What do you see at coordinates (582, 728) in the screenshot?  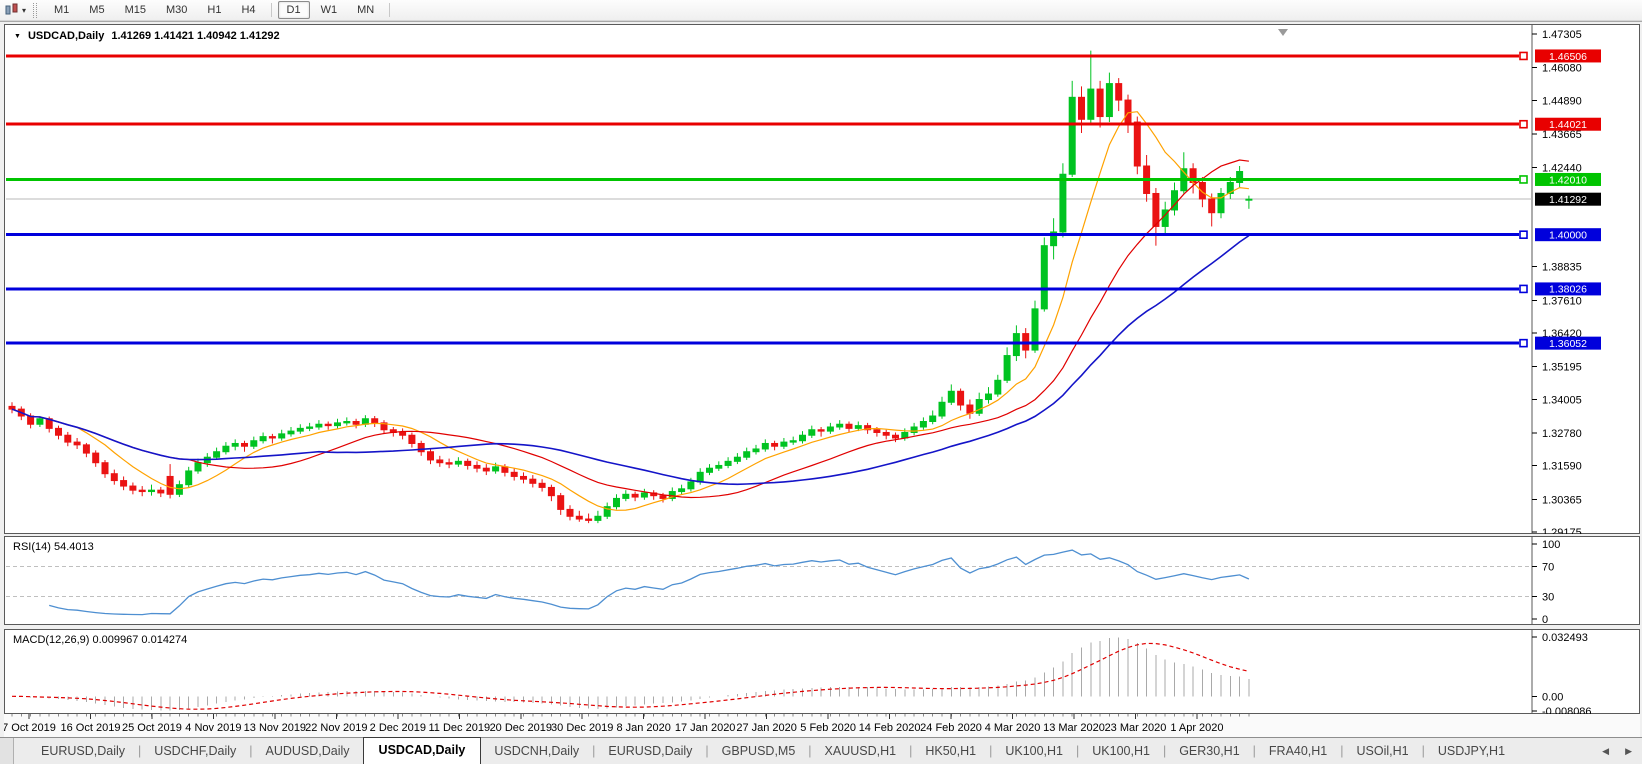 I see `date-tick-label: 30 Dec 2019` at bounding box center [582, 728].